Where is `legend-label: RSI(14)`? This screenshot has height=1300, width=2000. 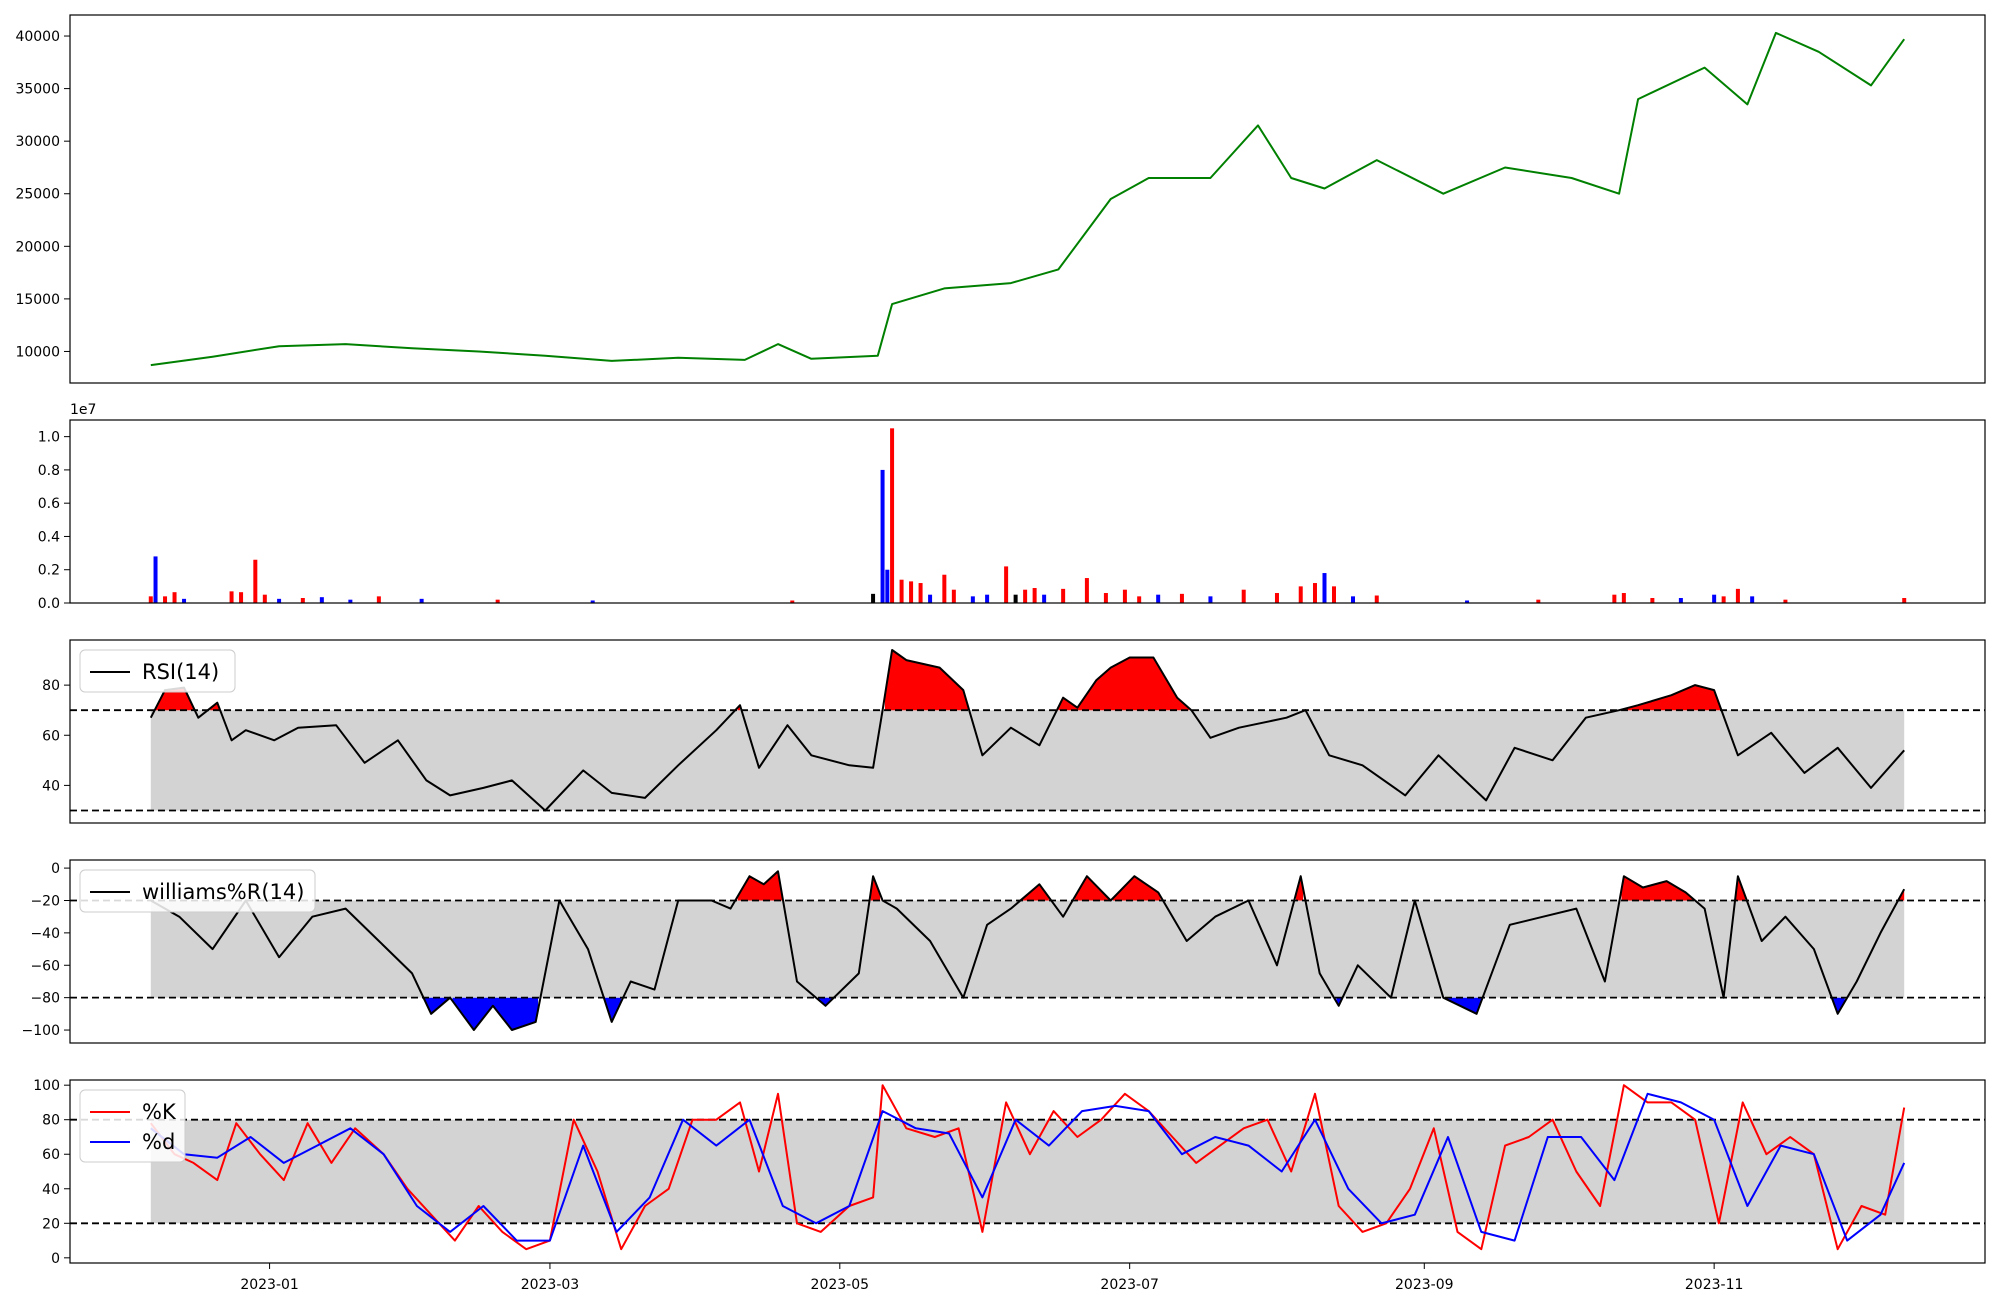 legend-label: RSI(14) is located at coordinates (180, 672).